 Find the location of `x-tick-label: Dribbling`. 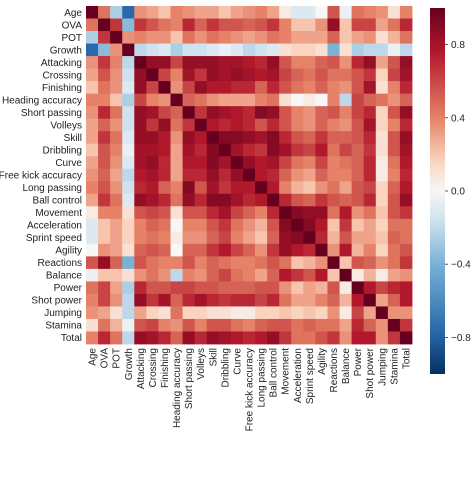

x-tick-label: Dribbling is located at coordinates (225, 367).